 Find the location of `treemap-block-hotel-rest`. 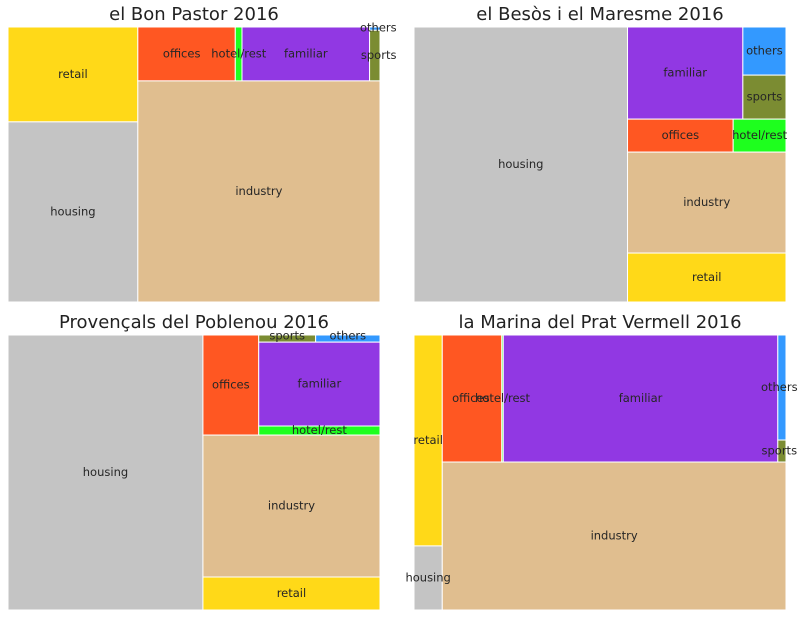

treemap-block-hotel-rest is located at coordinates (759, 135).